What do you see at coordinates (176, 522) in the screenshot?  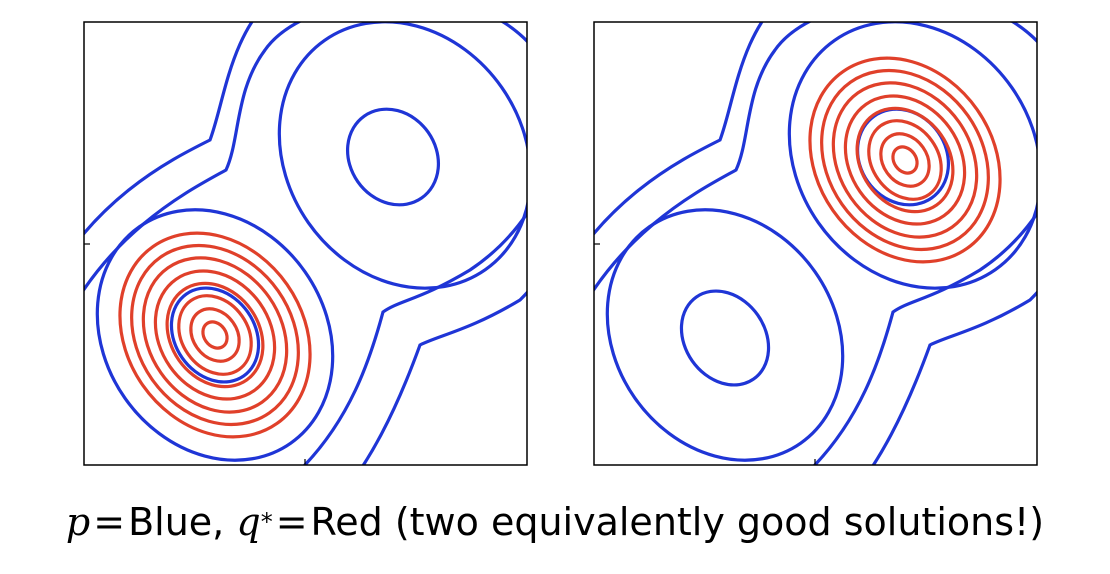 I see `p-color-label: Blue,` at bounding box center [176, 522].